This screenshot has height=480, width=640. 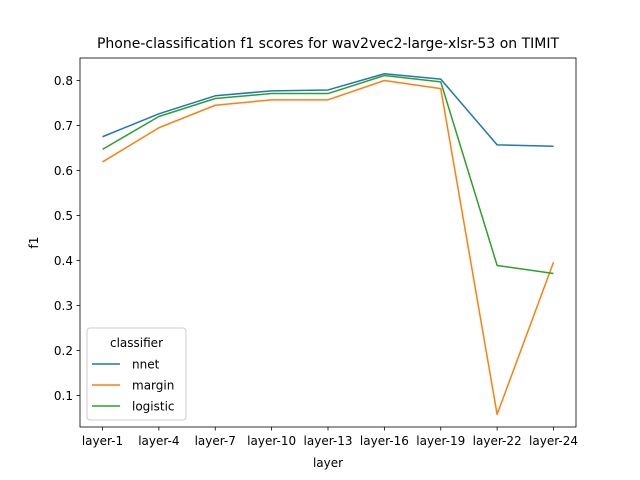 I want to click on legend-label-logistic: logistic, so click(x=153, y=407).